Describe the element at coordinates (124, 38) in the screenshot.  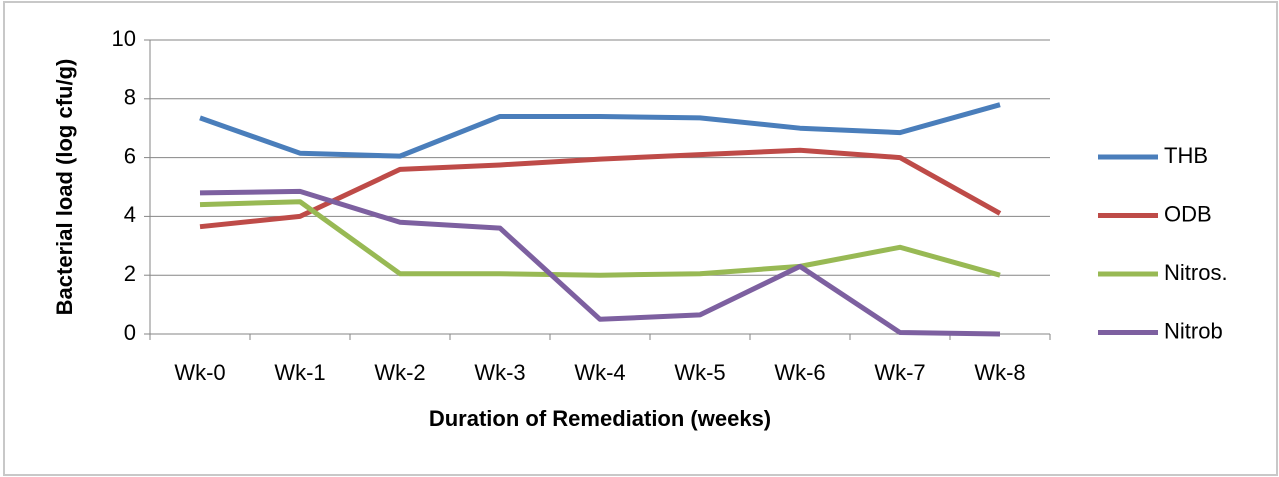
I see `y-tick-label: 10` at that location.